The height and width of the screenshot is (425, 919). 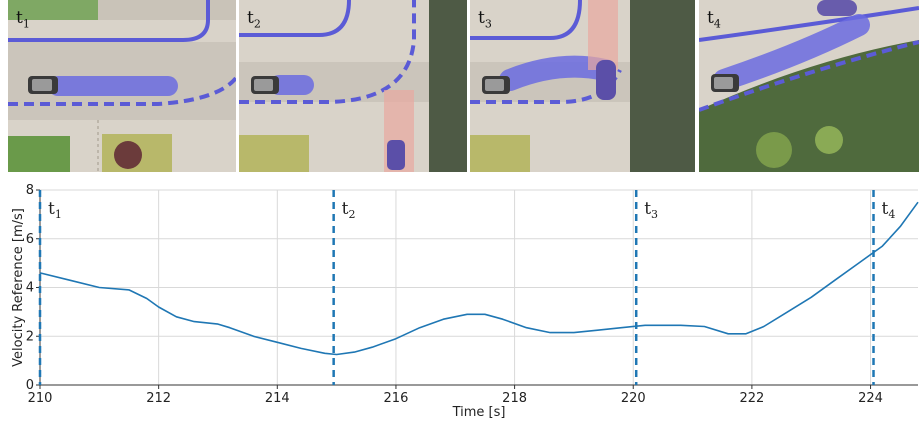 I want to click on y-tick-label: 8, so click(x=30, y=190).